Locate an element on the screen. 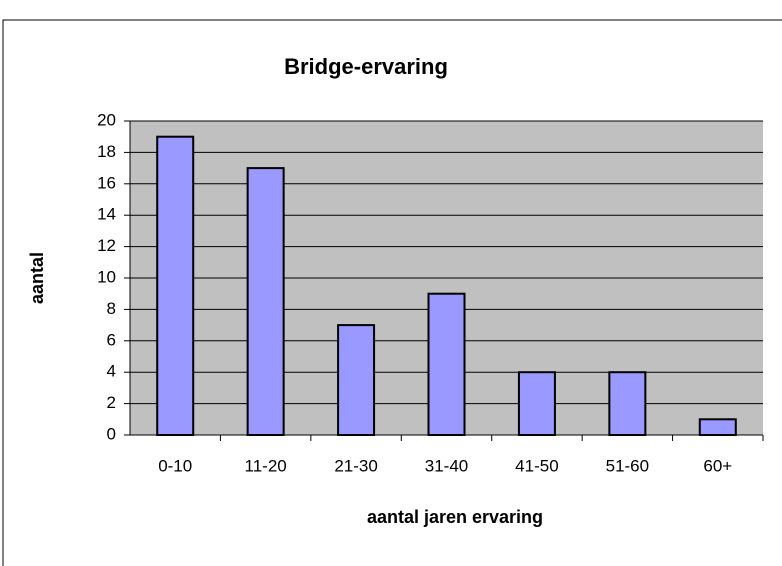 The height and width of the screenshot is (566, 782). x-tick-label: 51-60 is located at coordinates (627, 465).